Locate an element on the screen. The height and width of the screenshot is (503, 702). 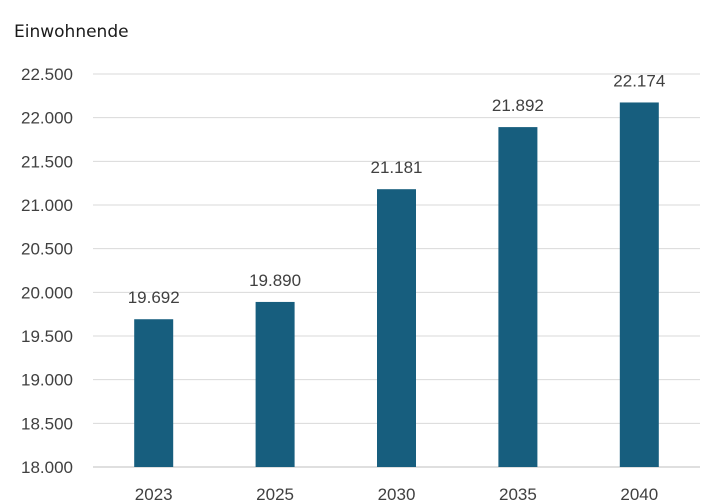
bar-2030 is located at coordinates (396, 328).